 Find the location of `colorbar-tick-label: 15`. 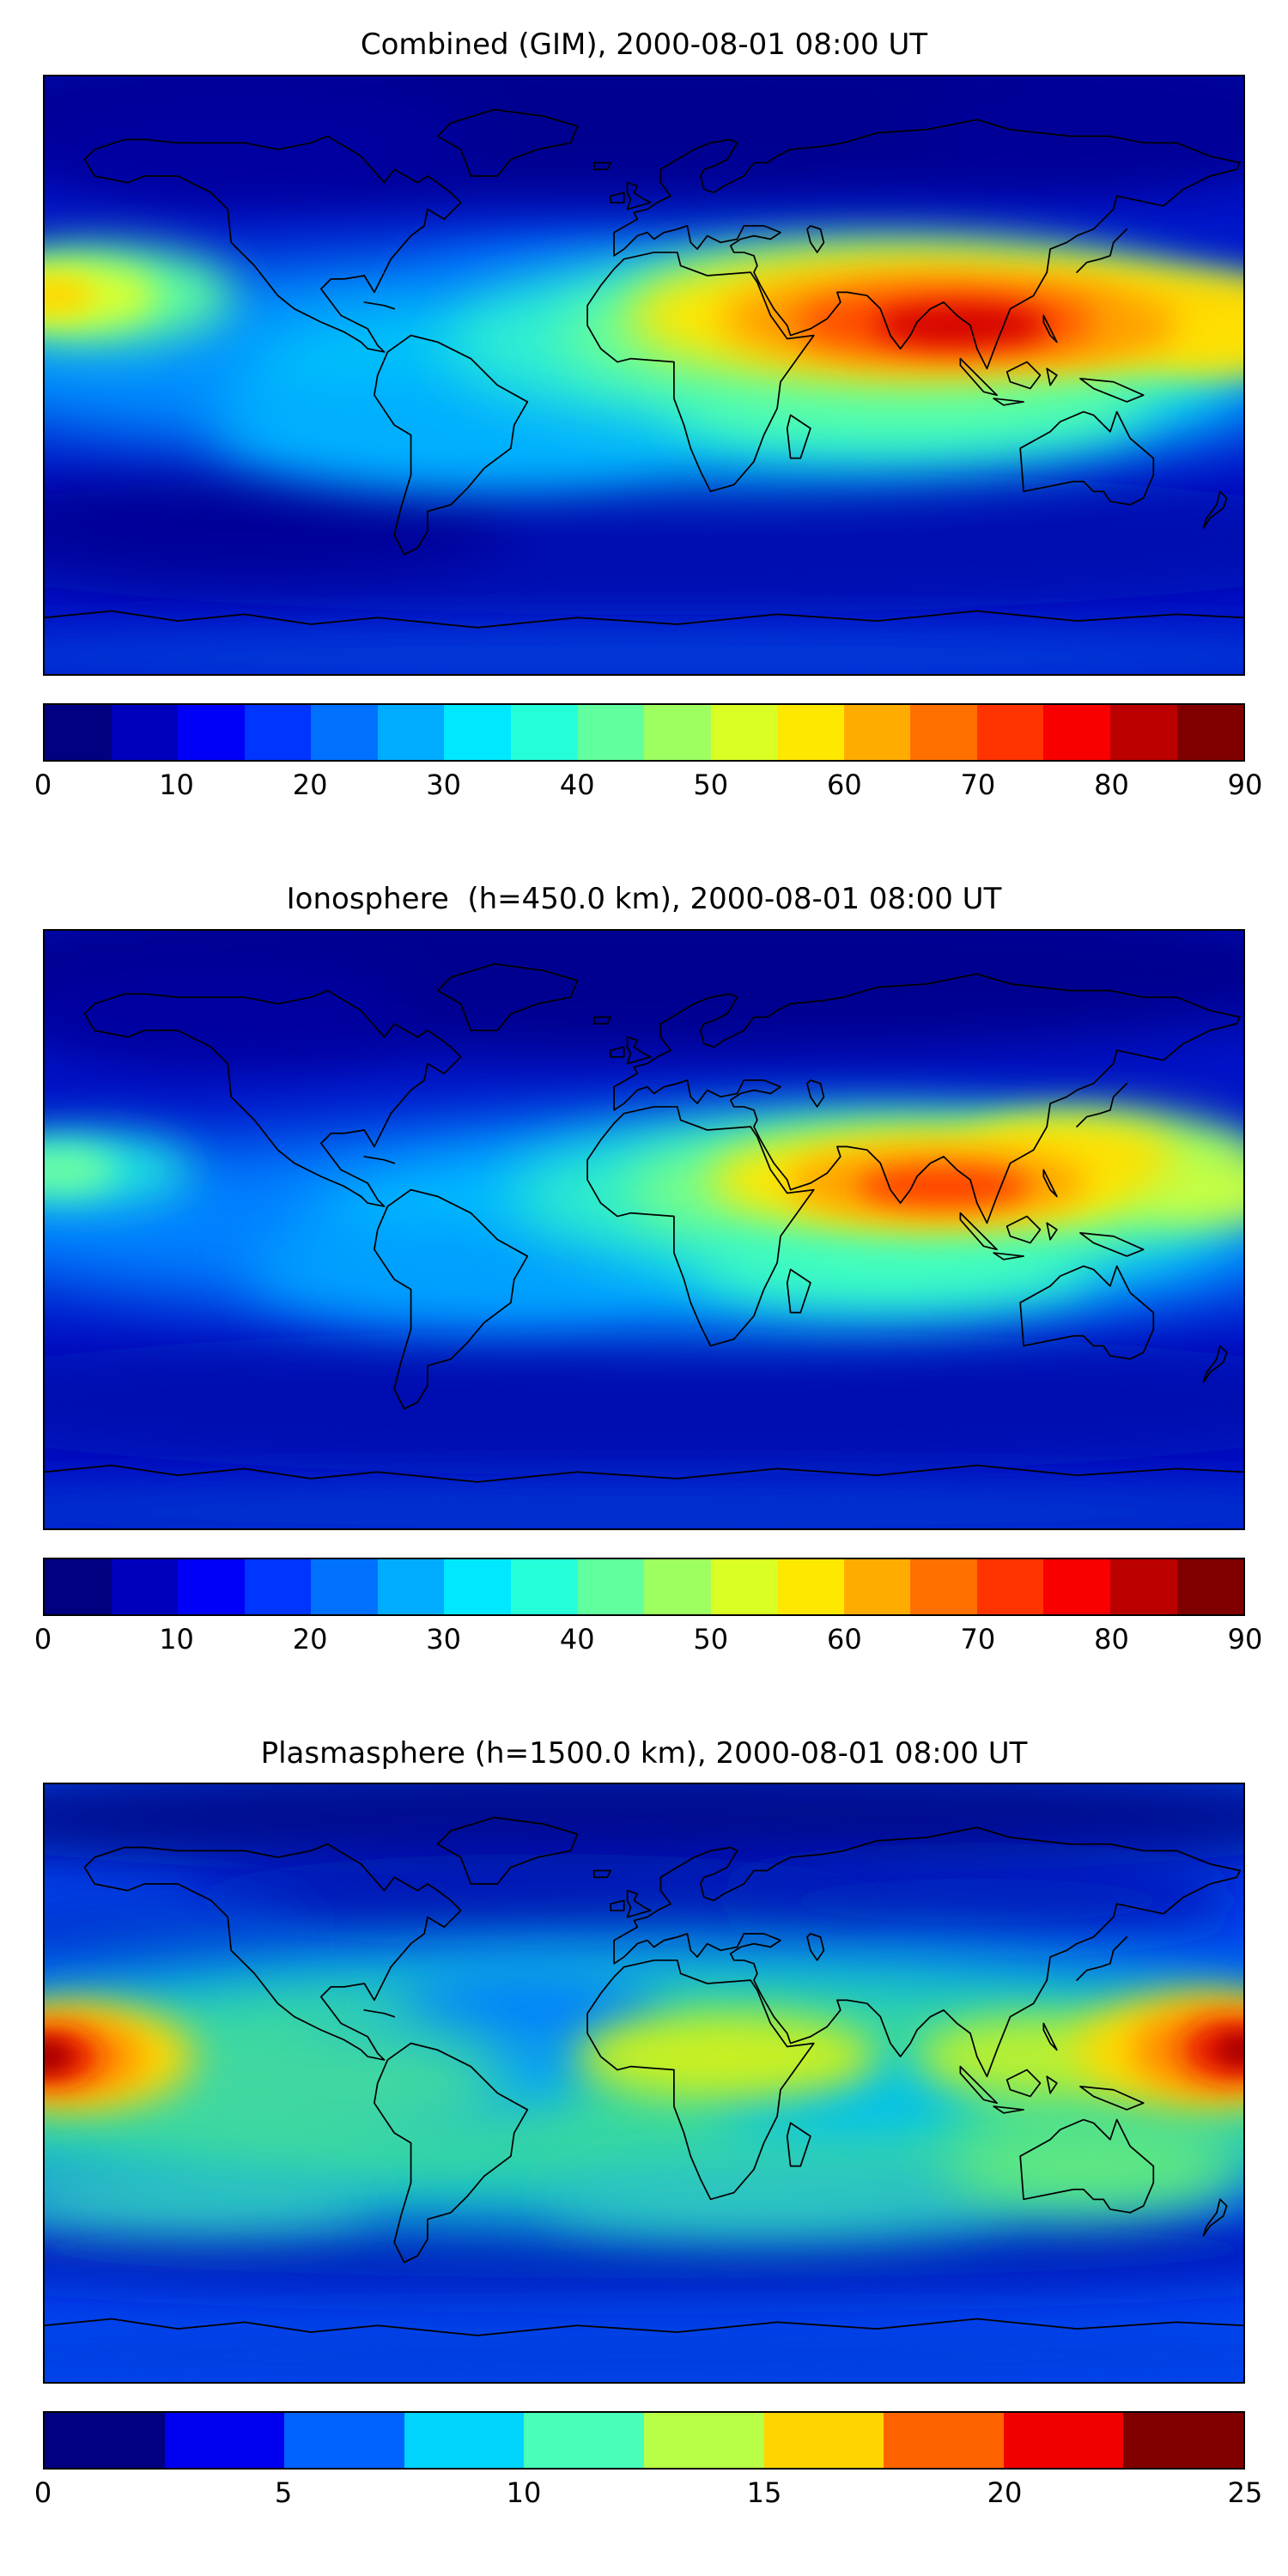

colorbar-tick-label: 15 is located at coordinates (764, 2493).